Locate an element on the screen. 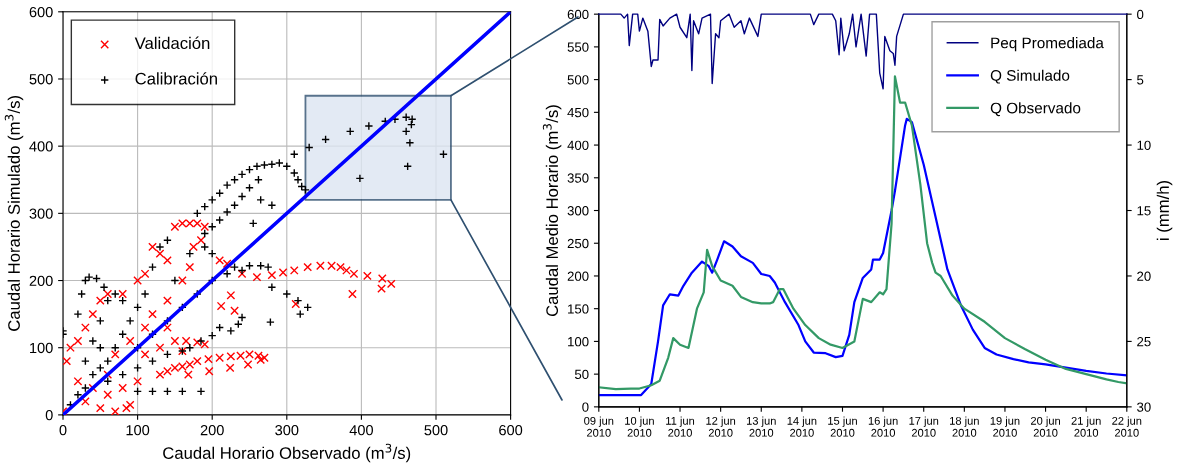  x-tick-label: 0 is located at coordinates (63, 430).